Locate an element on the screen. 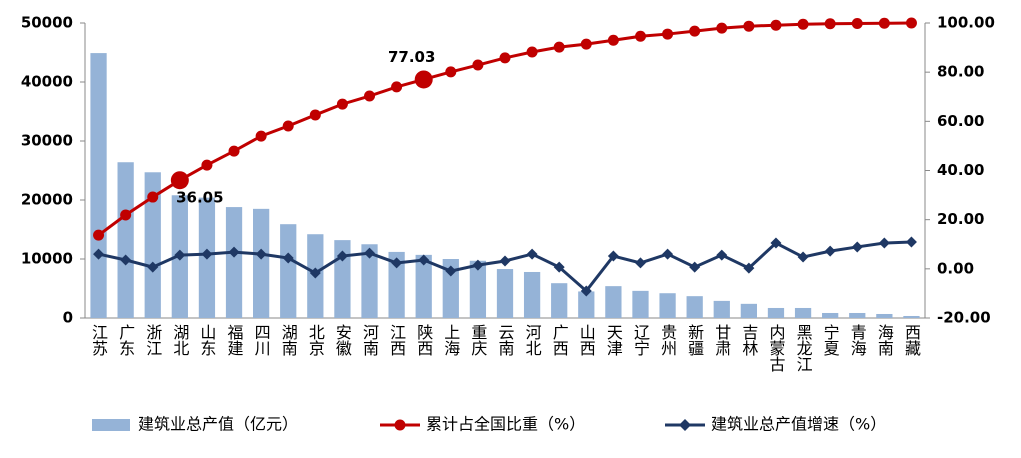 The height and width of the screenshot is (458, 1021). data-label: 77.03 is located at coordinates (411, 57).